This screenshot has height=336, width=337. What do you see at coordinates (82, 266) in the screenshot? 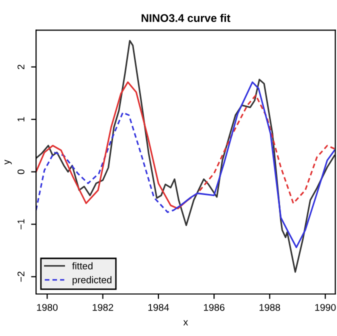
I see `legend-label: fitted` at bounding box center [82, 266].